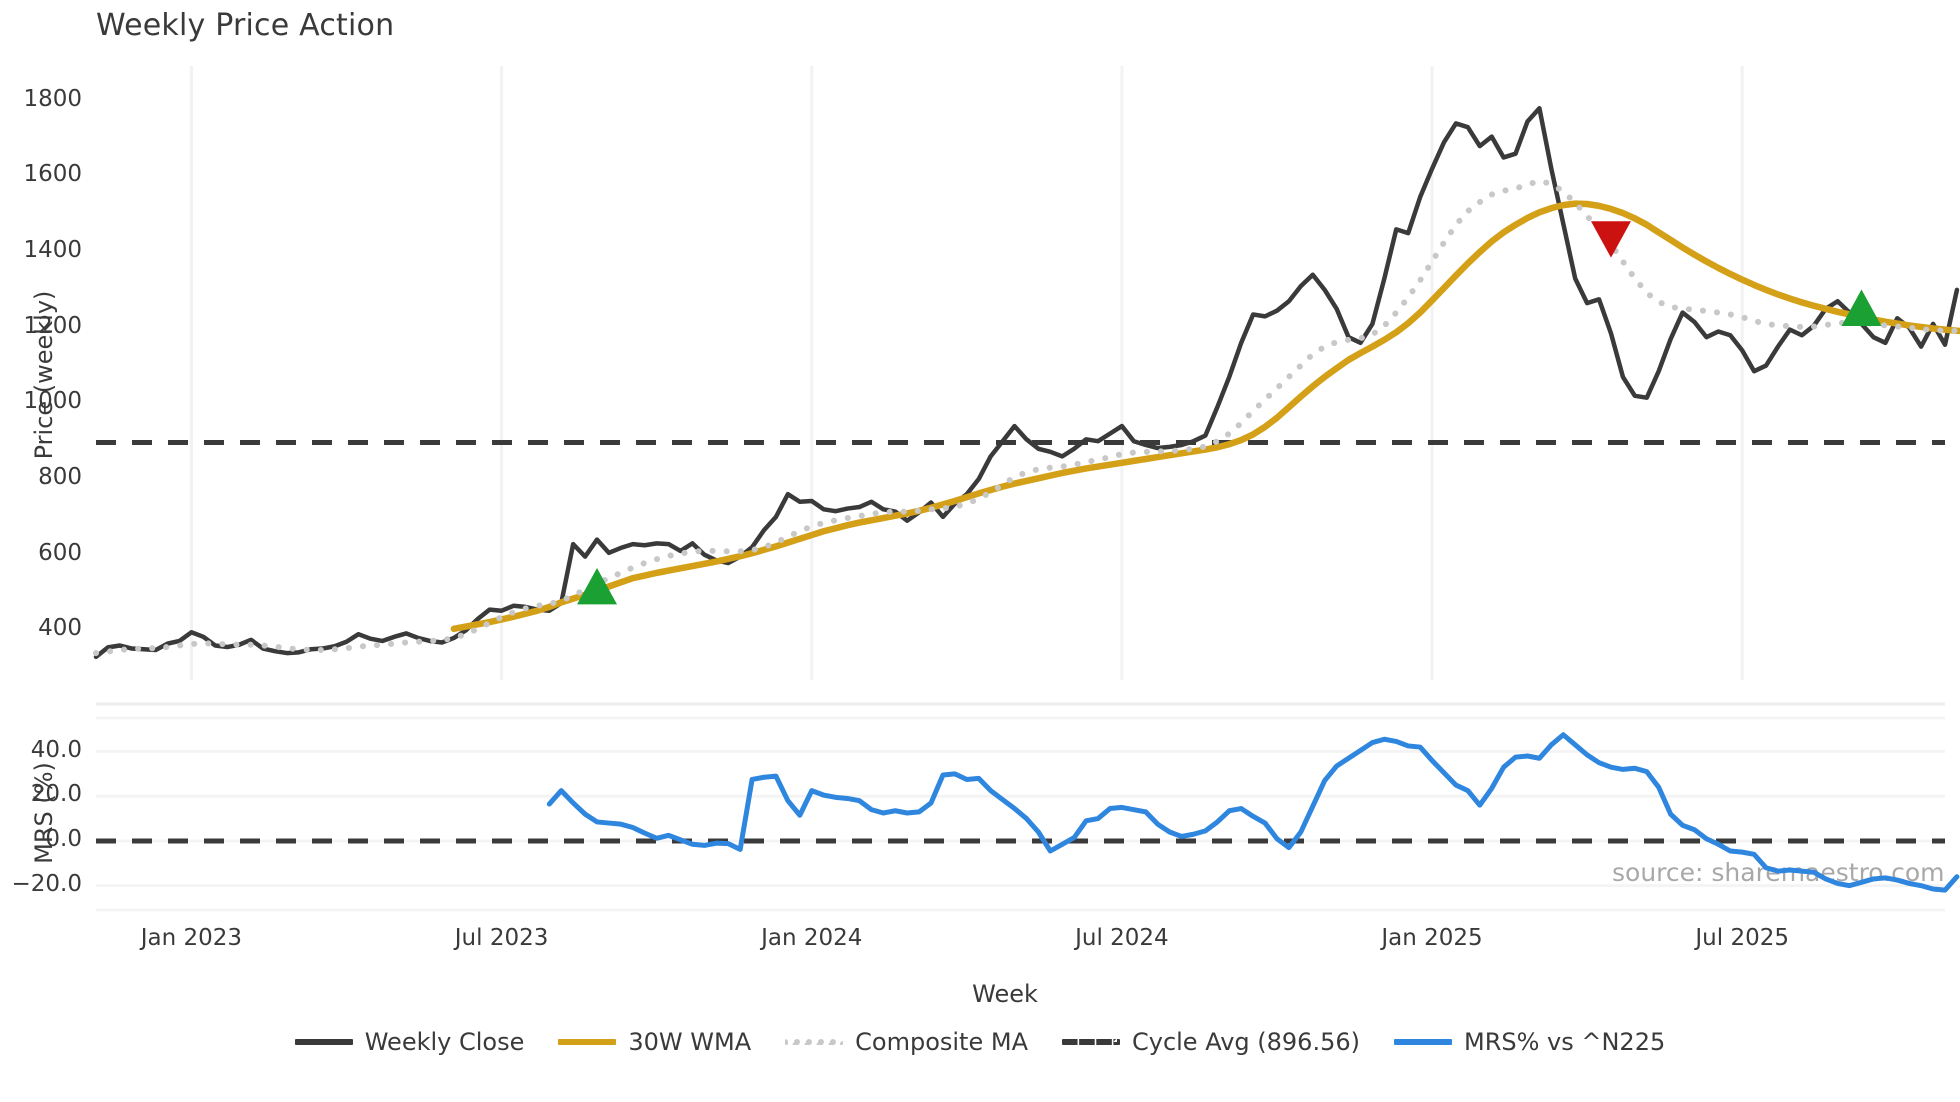 Image resolution: width=1960 pixels, height=1102 pixels. Describe the element at coordinates (812, 938) in the screenshot. I see `x-tick-2: Jan 2024` at that location.